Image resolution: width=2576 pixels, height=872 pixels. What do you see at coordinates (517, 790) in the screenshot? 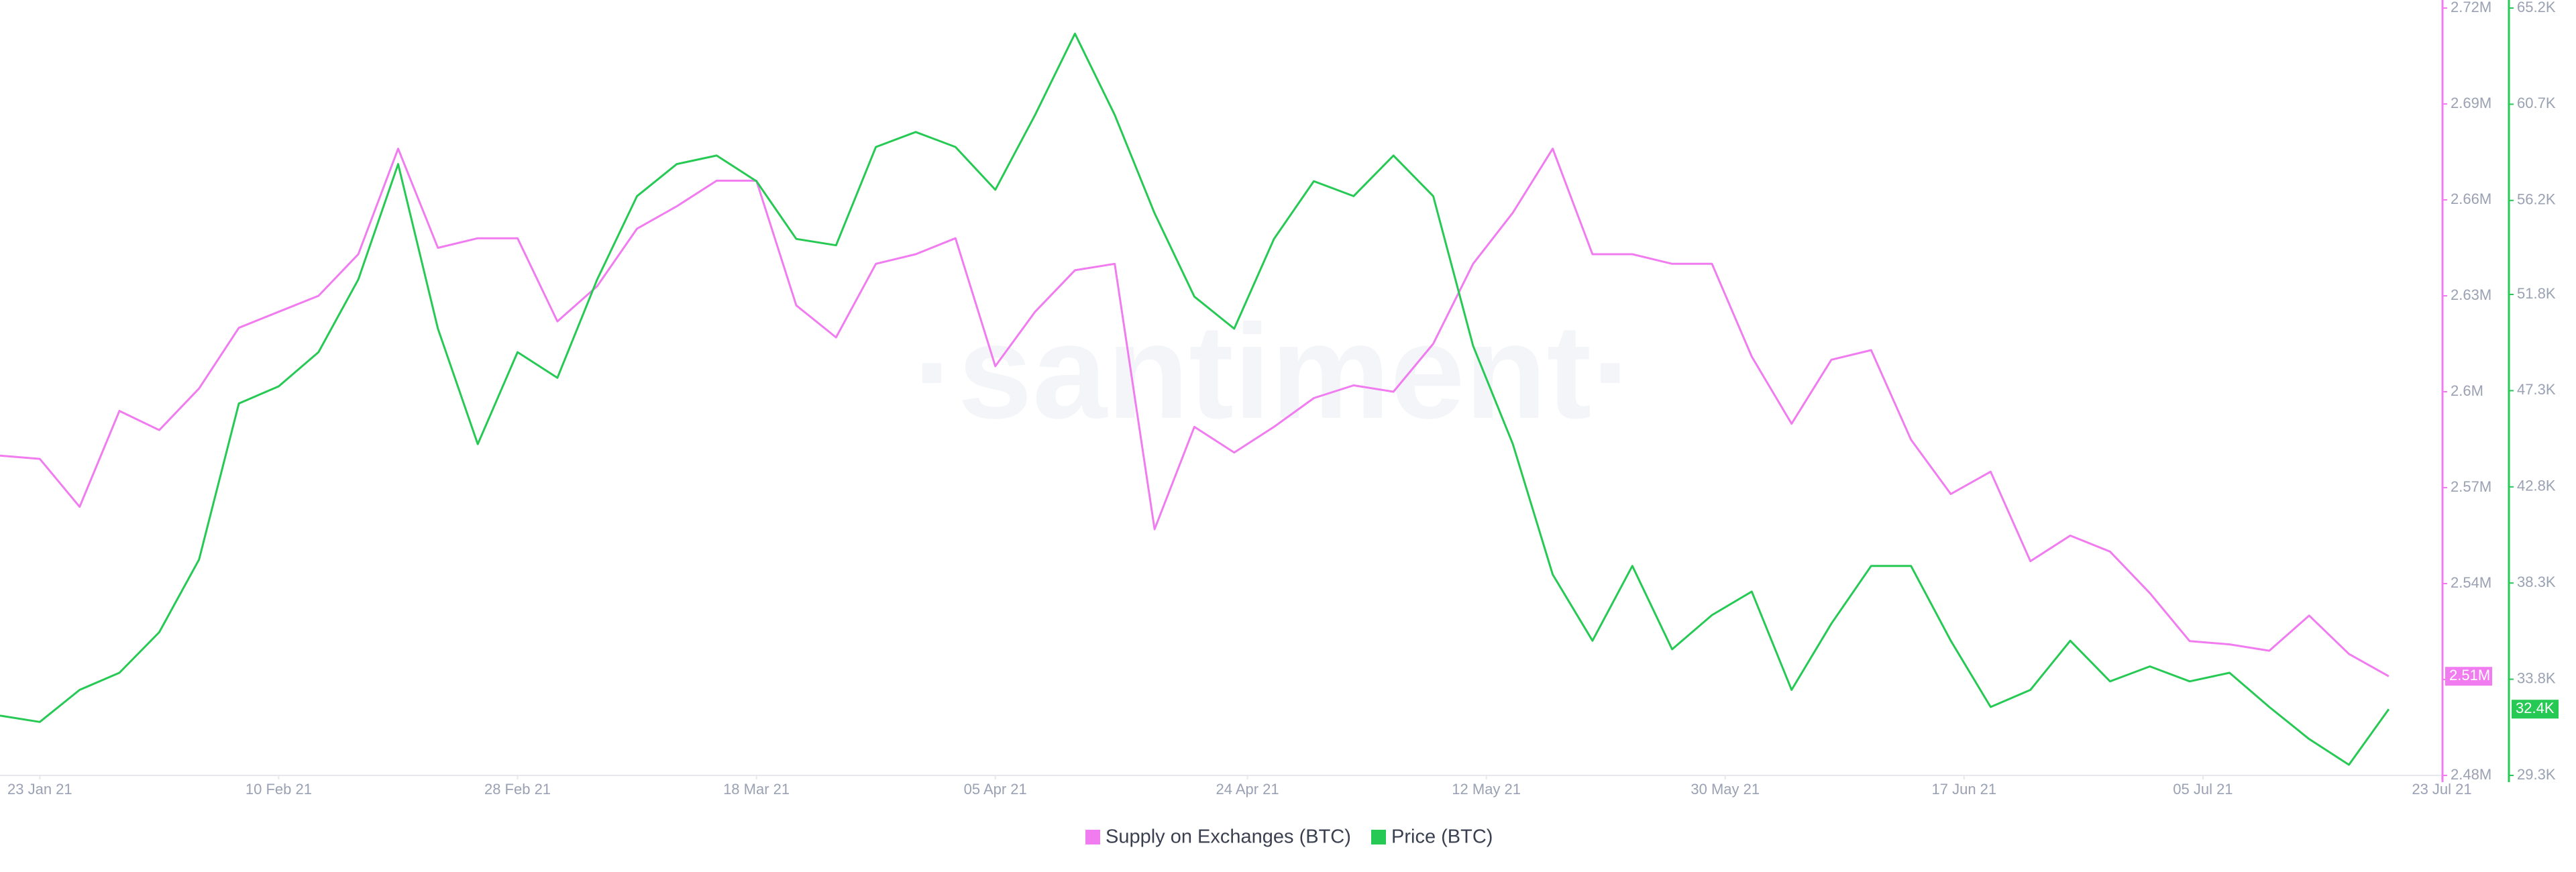
I see `x-tick-label: 28 Feb 21` at bounding box center [517, 790].